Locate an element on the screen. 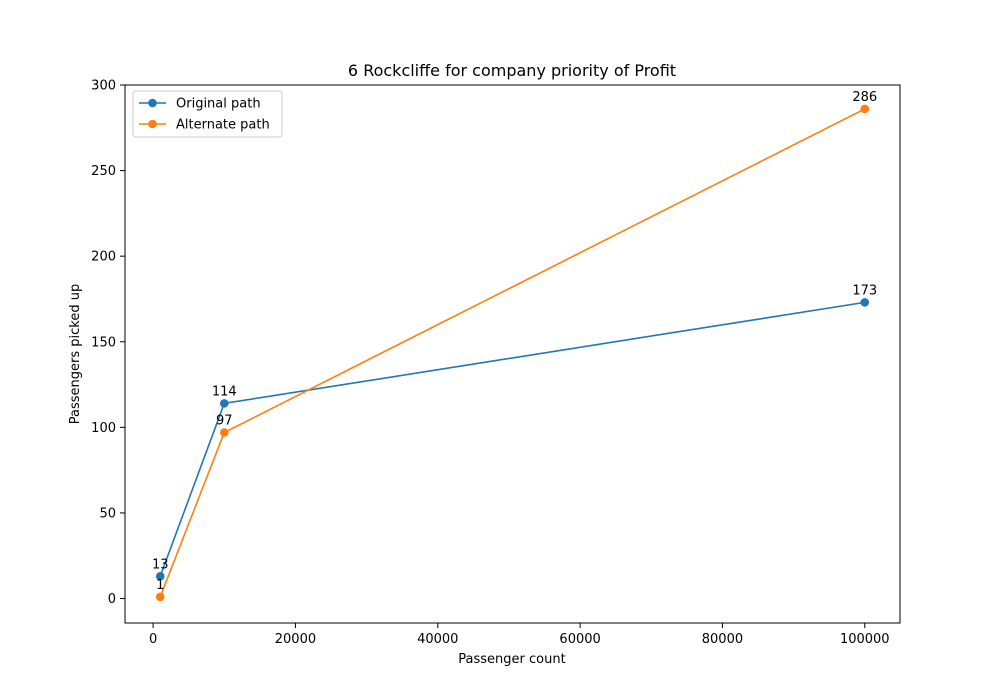  x-tick-label: 80000 is located at coordinates (722, 639).